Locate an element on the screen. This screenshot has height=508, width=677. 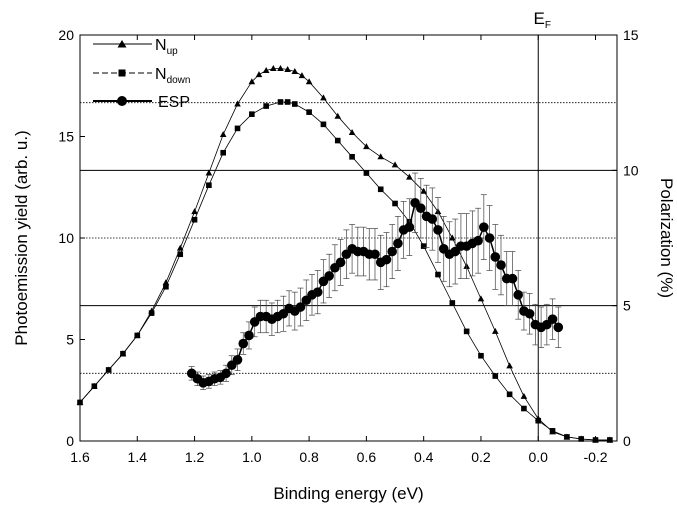
x-axis-title: Binding energy (eV) is located at coordinates (348, 493).